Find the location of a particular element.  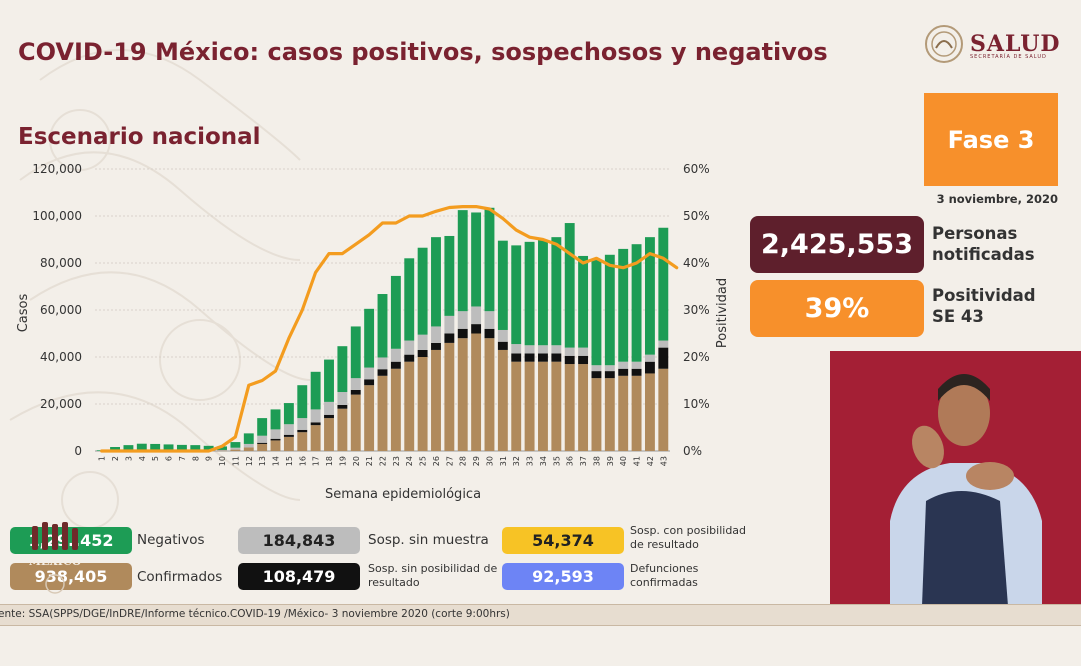

y2-tick-label: 60% is located at coordinates (696, 169).